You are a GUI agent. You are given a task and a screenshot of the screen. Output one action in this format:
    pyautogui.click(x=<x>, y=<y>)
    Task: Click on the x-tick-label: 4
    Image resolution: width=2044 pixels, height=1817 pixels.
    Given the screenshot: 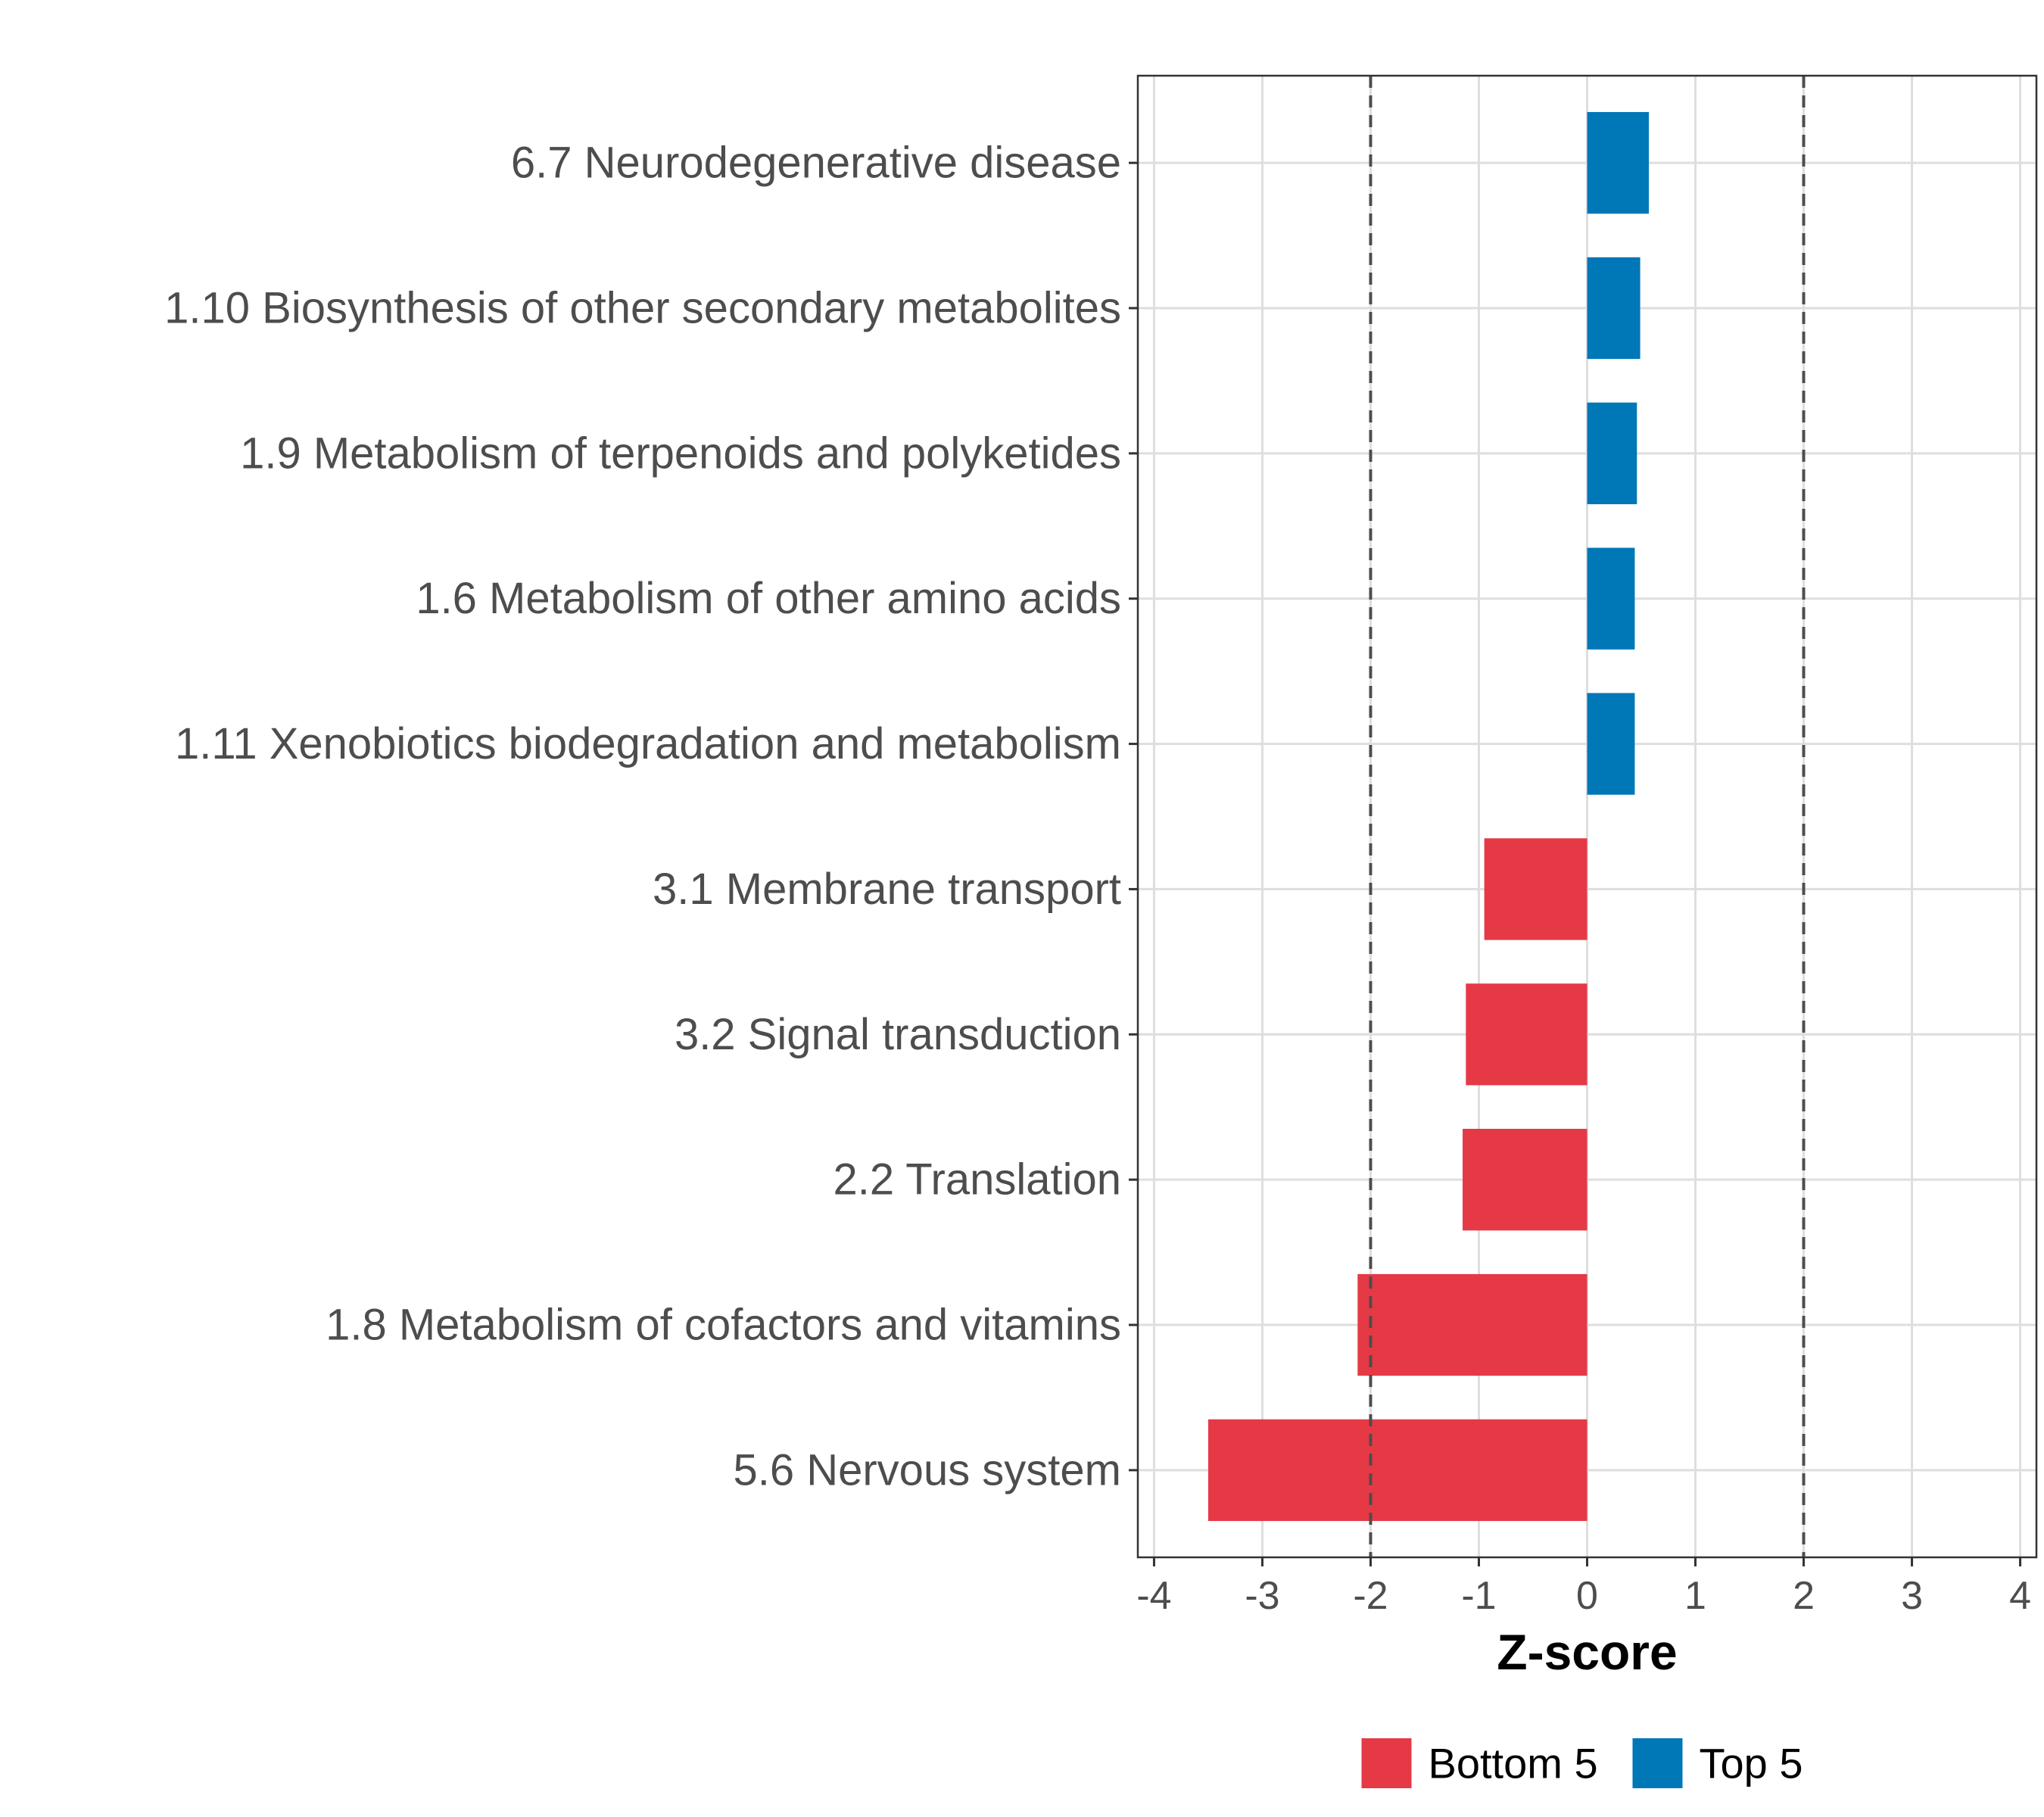 What is the action you would take?
    pyautogui.click(x=2020, y=1596)
    